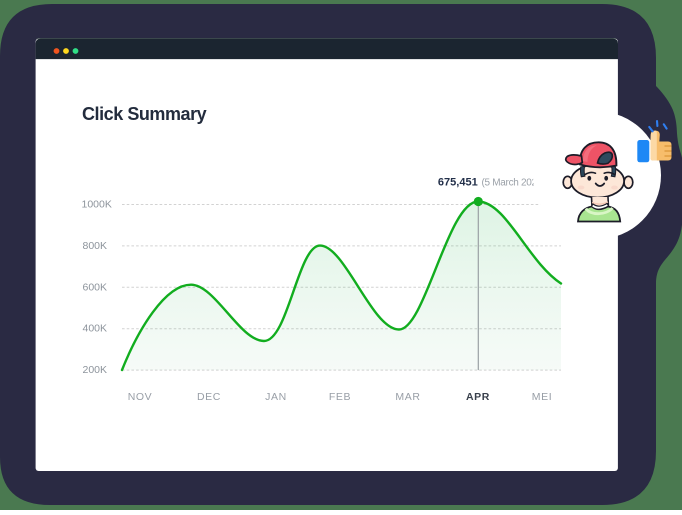 The image size is (682, 515). I want to click on svg-text: Click Summary, so click(144, 114).